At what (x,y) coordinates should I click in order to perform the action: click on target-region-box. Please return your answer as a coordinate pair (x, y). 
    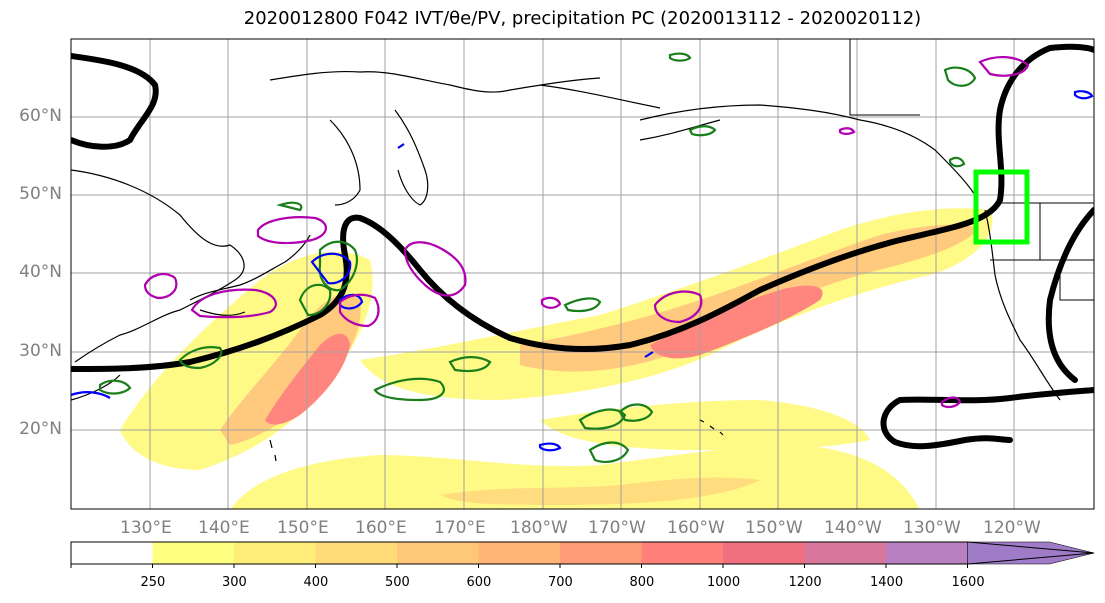
    Looking at the image, I should click on (1001, 207).